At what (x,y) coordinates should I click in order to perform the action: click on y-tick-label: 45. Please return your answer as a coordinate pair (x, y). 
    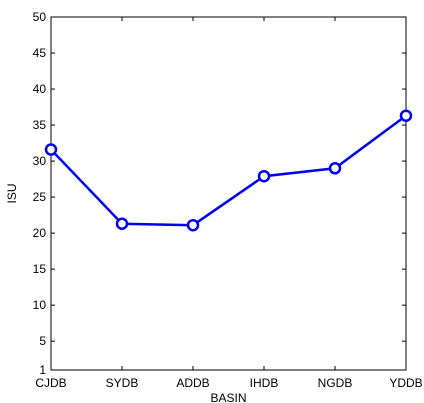
    Looking at the image, I should click on (40, 53).